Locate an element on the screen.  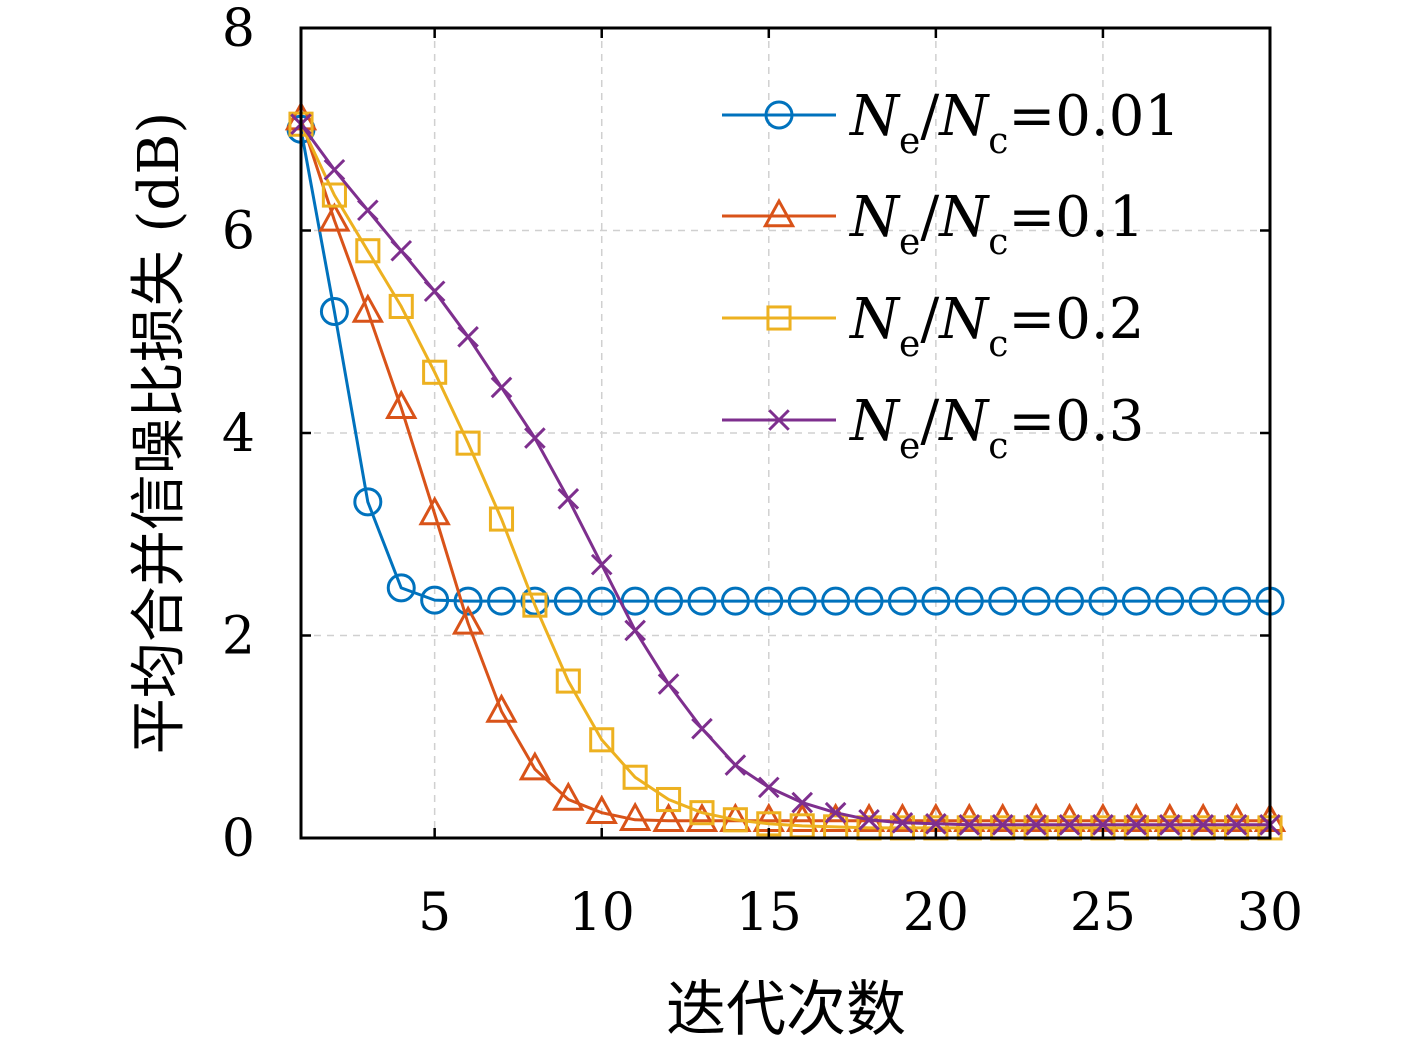
legend-label-part: =0.3 is located at coordinates (1076, 421).